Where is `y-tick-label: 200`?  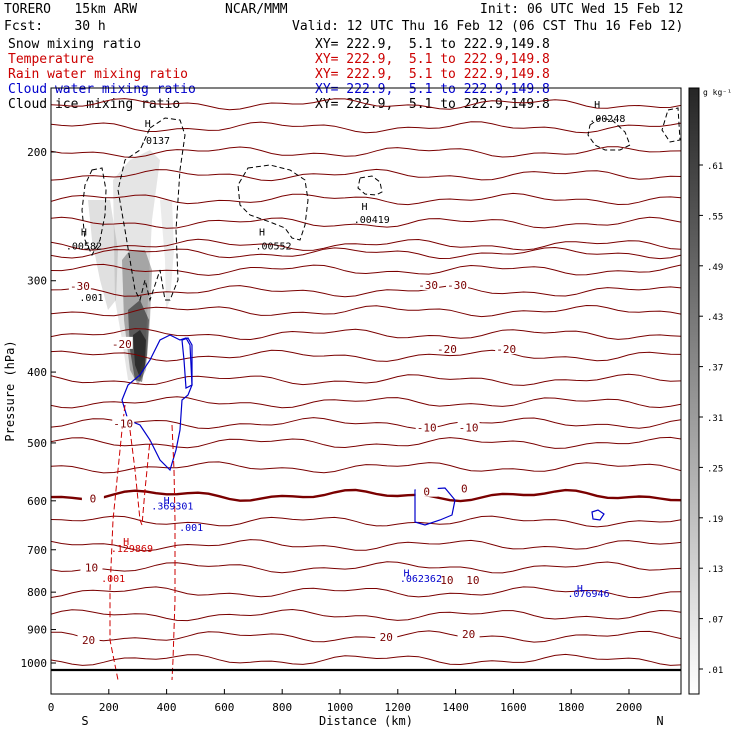 y-tick-label: 200 is located at coordinates (37, 152).